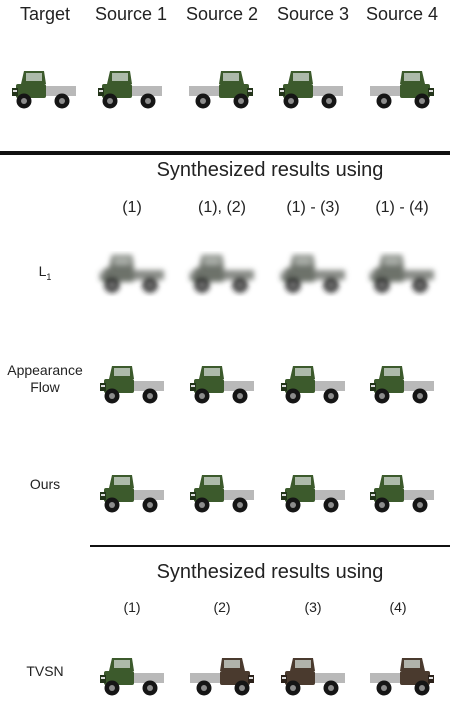  Describe the element at coordinates (270, 572) in the screenshot. I see `section2-title: Synthesized results using` at that location.